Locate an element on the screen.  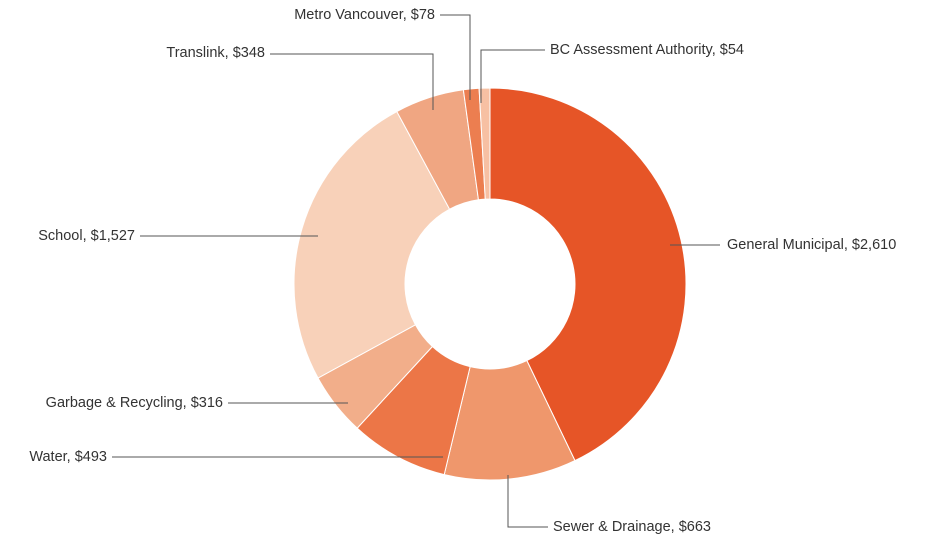
slice-label: Metro Vancouver, $78 is located at coordinates (364, 15).